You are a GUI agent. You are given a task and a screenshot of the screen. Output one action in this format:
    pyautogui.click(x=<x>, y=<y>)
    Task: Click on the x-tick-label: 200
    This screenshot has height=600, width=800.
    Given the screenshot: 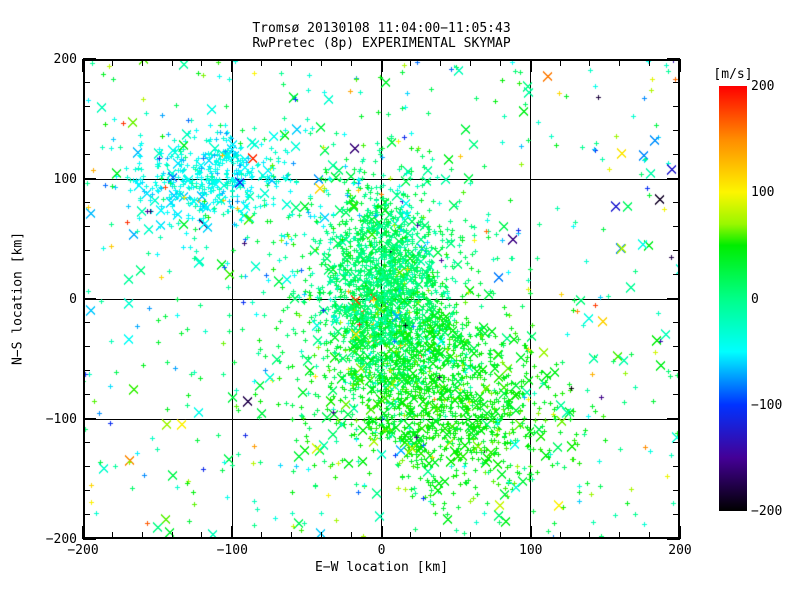 What is the action you would take?
    pyautogui.click(x=680, y=550)
    